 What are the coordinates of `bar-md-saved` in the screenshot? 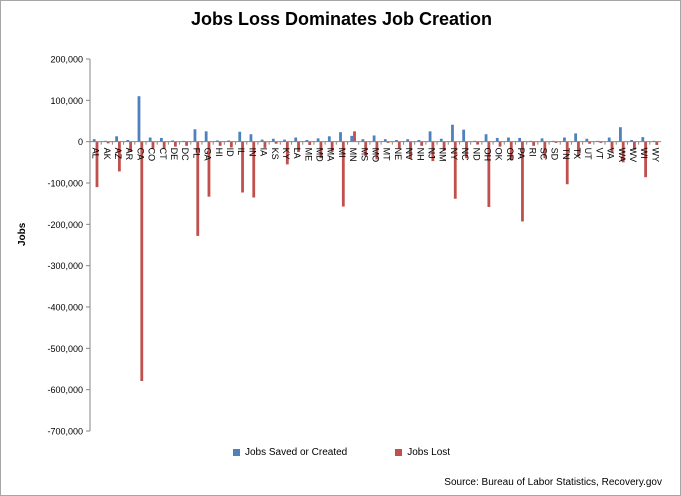 It's located at (318, 140).